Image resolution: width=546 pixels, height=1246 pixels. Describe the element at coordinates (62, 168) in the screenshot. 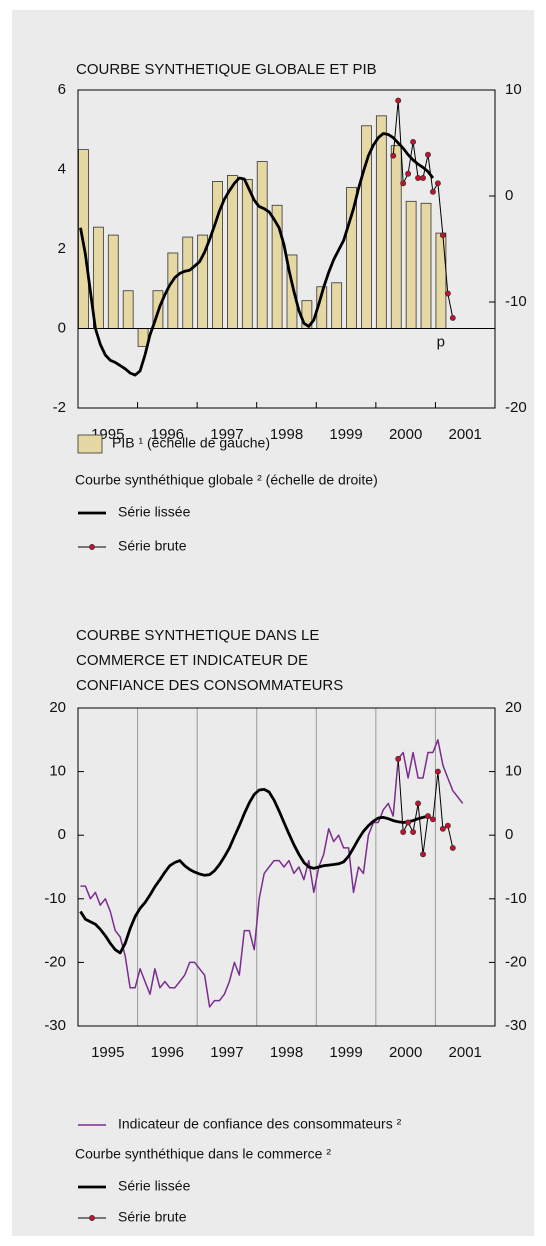

I see `y-tick-label: 4` at that location.